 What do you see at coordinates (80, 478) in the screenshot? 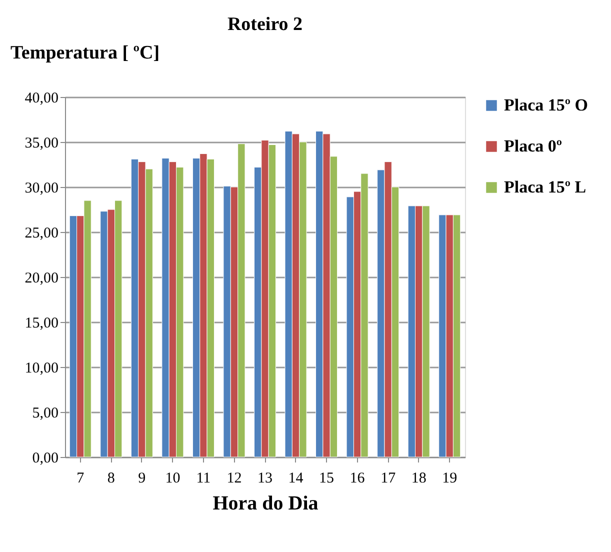
I see `x-tick-label: 7` at bounding box center [80, 478].